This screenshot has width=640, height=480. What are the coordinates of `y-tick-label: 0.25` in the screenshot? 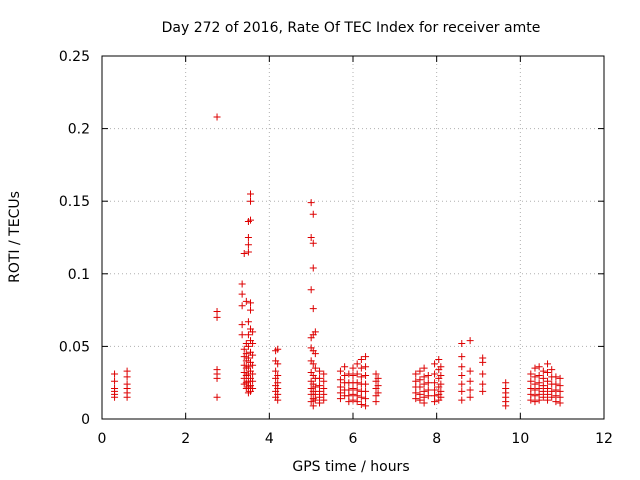 It's located at (74, 57).